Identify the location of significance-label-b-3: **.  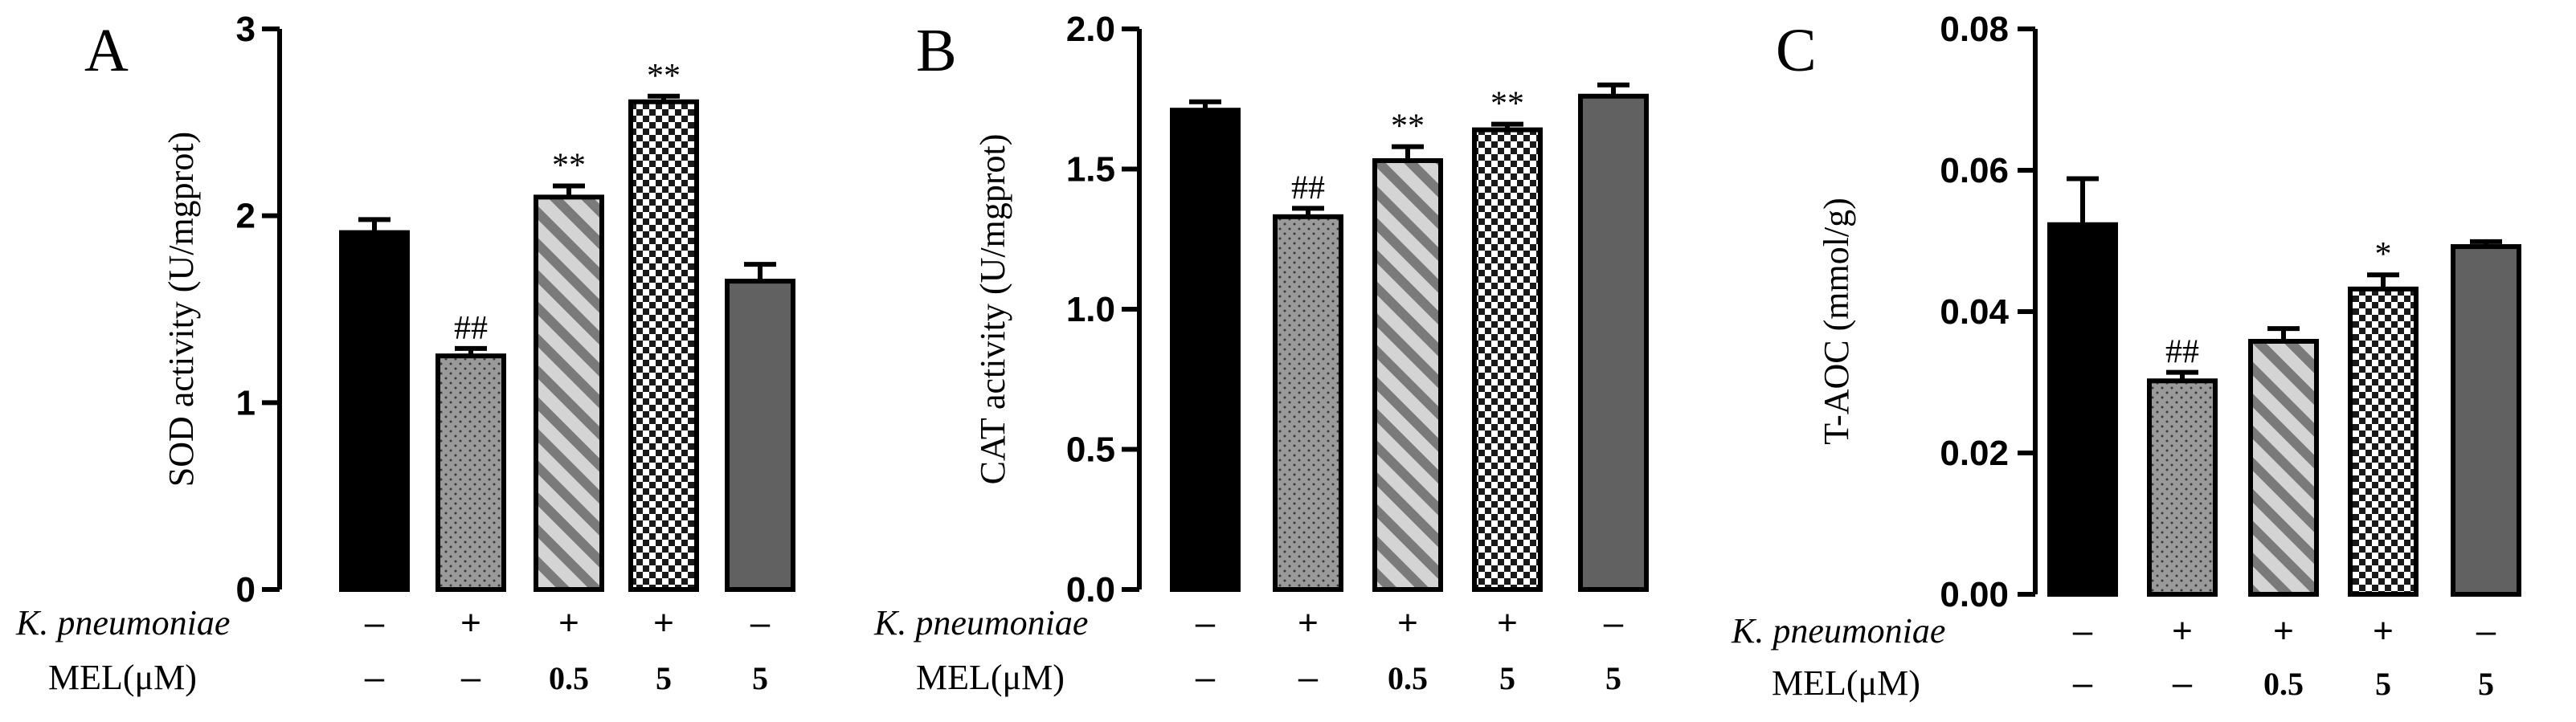
(1408, 126).